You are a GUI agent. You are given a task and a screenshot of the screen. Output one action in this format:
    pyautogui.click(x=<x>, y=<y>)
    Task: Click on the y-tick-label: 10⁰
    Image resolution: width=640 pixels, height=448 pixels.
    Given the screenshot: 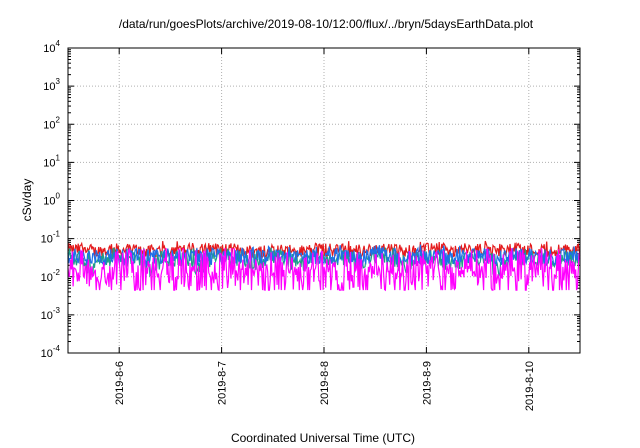 What is the action you would take?
    pyautogui.click(x=51, y=200)
    